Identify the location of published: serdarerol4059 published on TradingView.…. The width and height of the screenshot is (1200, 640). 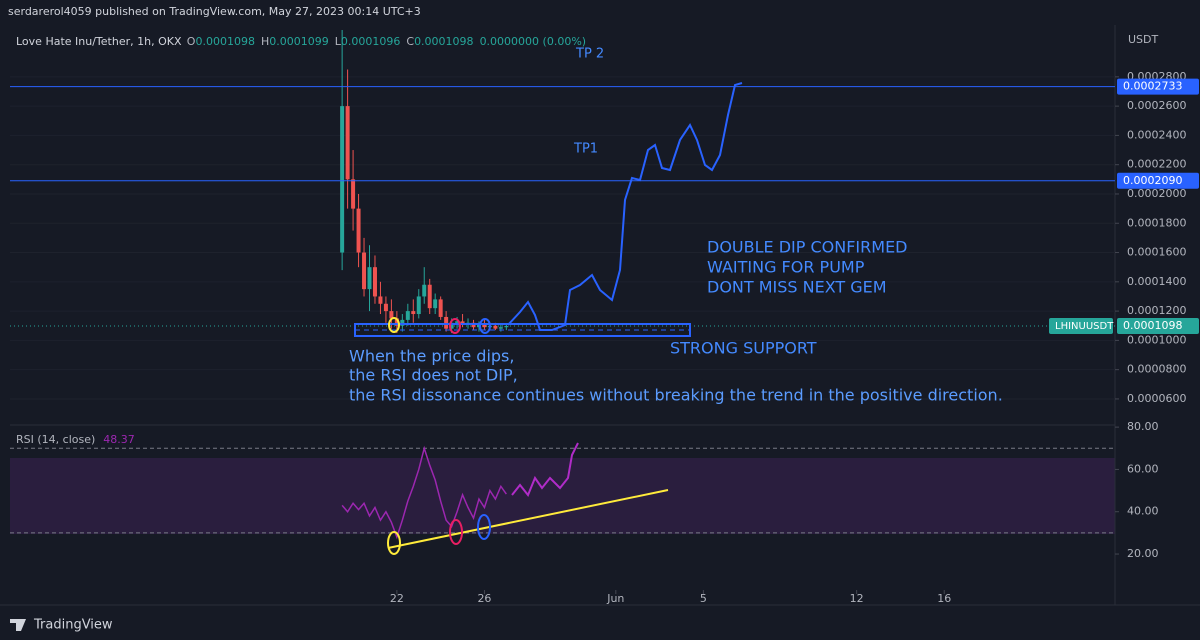
(214, 11).